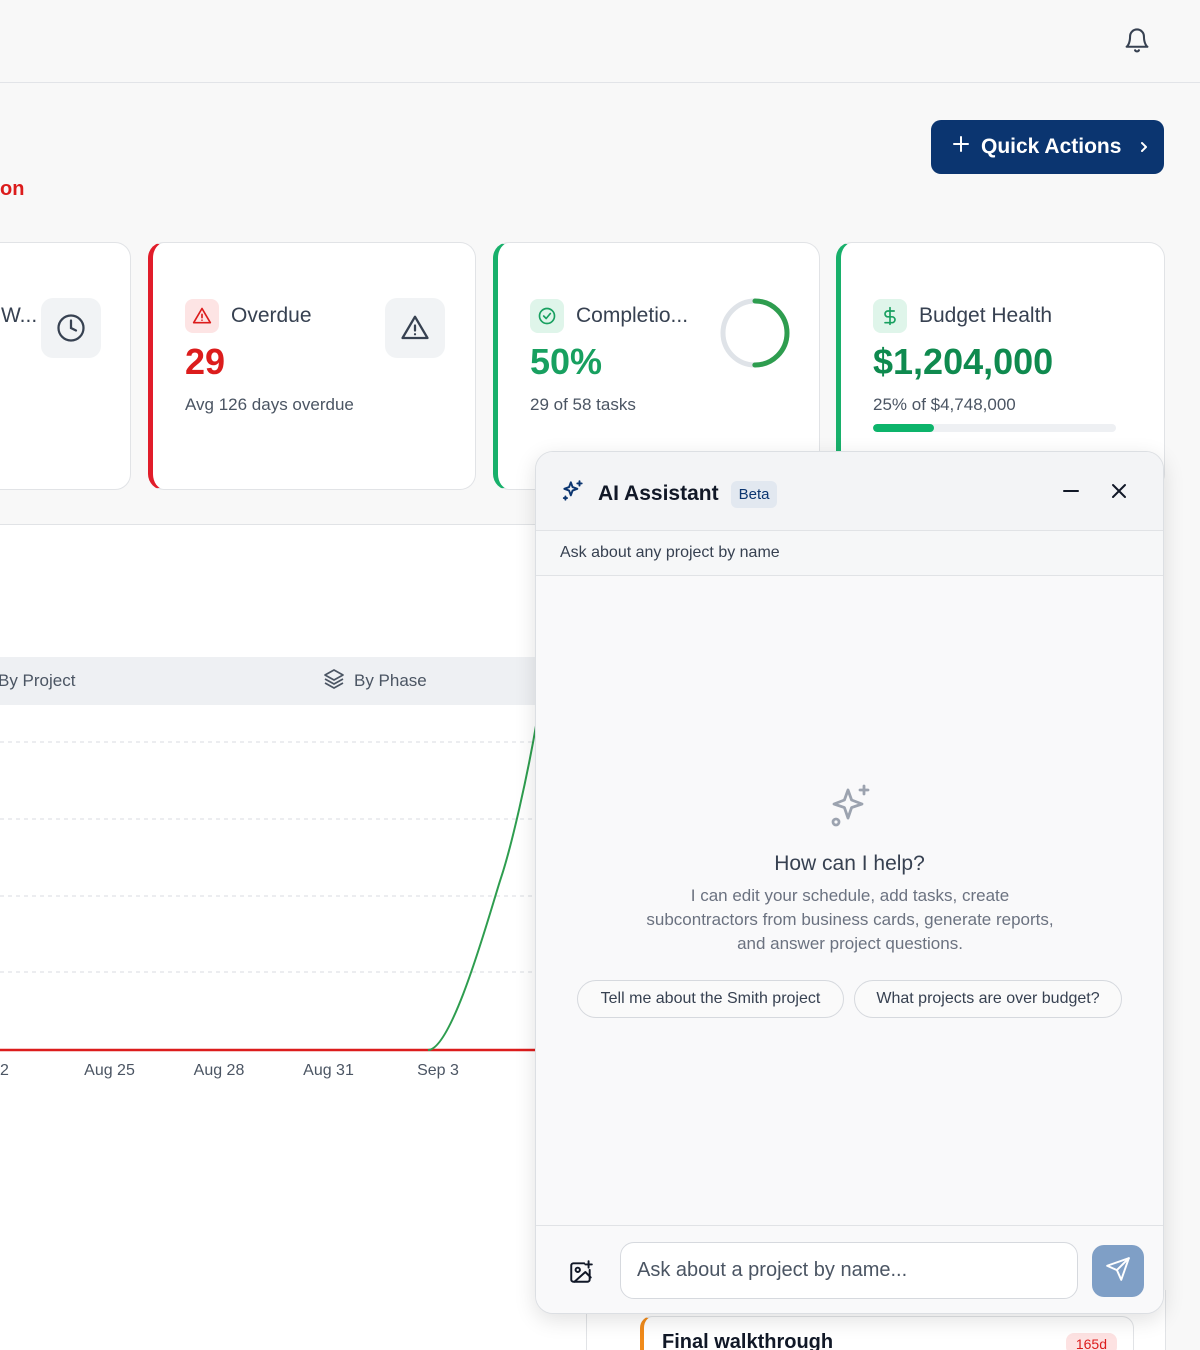  Describe the element at coordinates (755, 333) in the screenshot. I see `completion-ring` at that location.